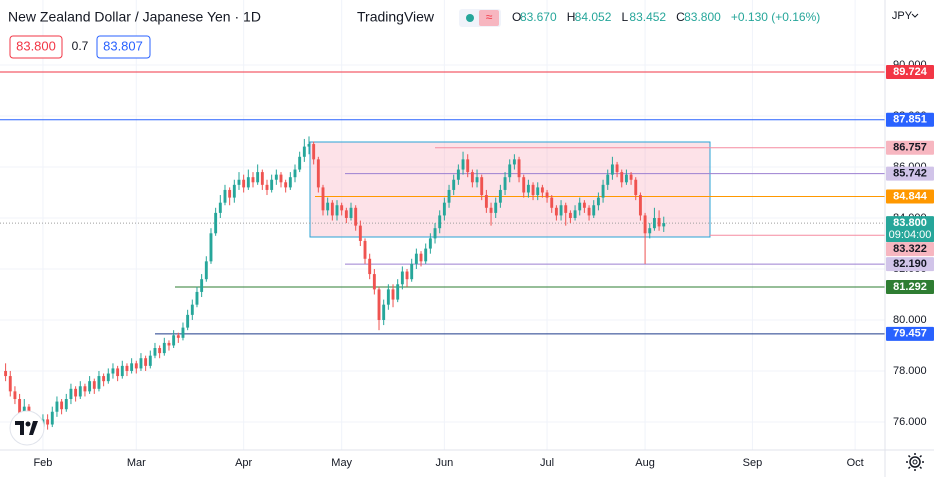  Describe the element at coordinates (624, 17) in the screenshot. I see `ohlc-key: L` at that location.